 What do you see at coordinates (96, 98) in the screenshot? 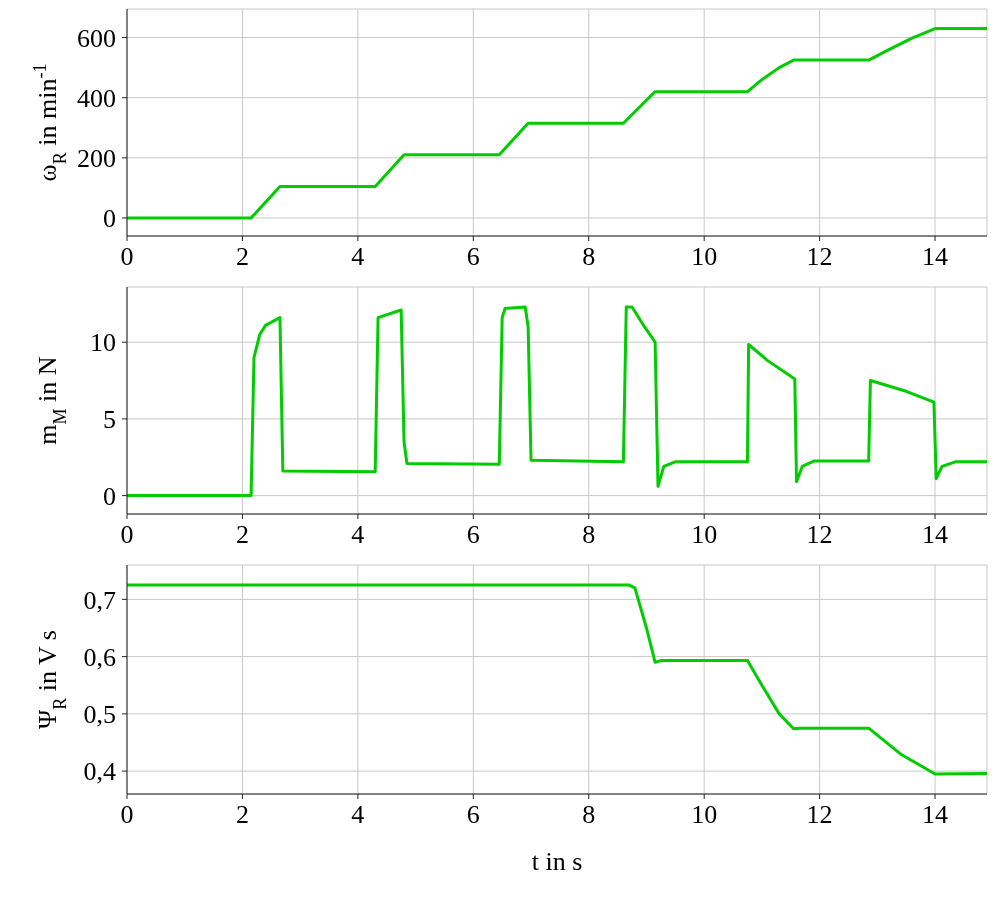
I see `y-tick-label: 400` at bounding box center [96, 98].